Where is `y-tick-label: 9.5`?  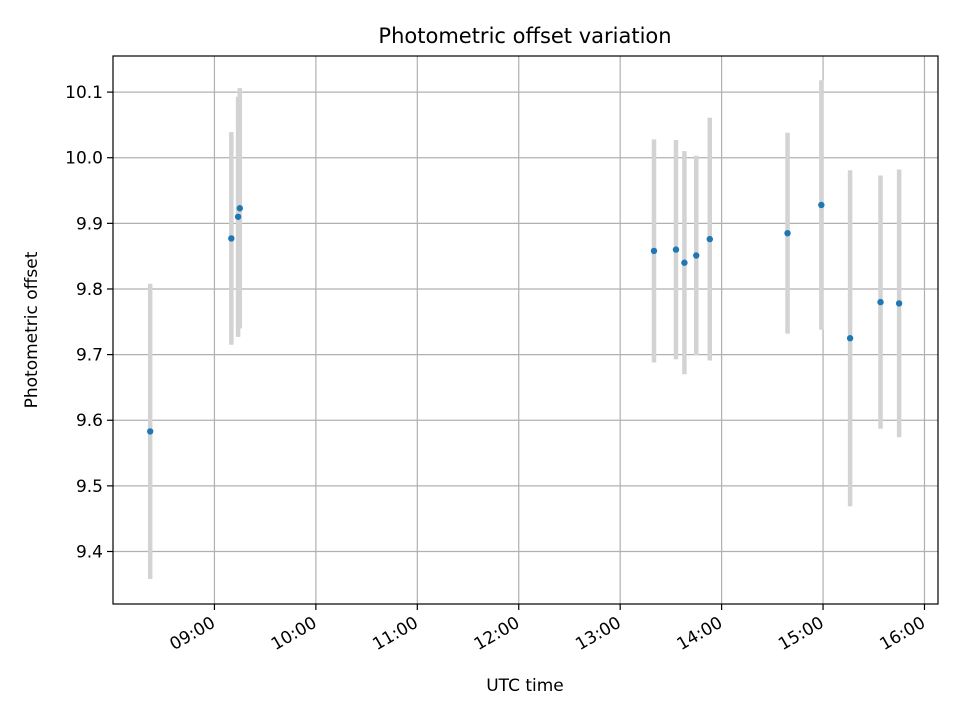 y-tick-label: 9.5 is located at coordinates (89, 487).